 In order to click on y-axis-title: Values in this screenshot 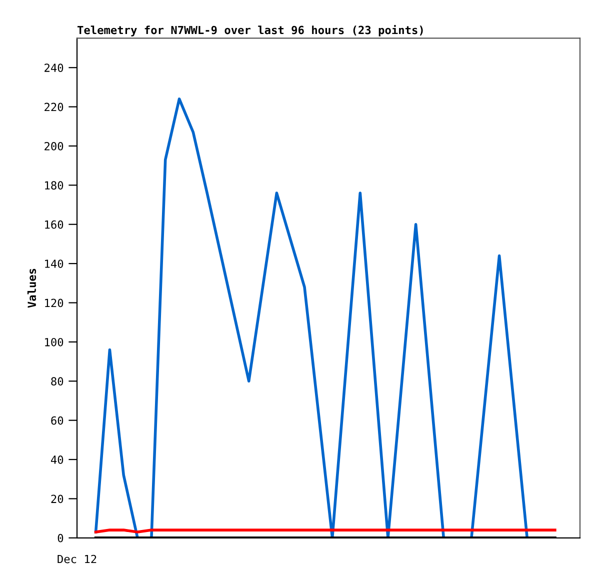, I will do `click(31, 288)`.